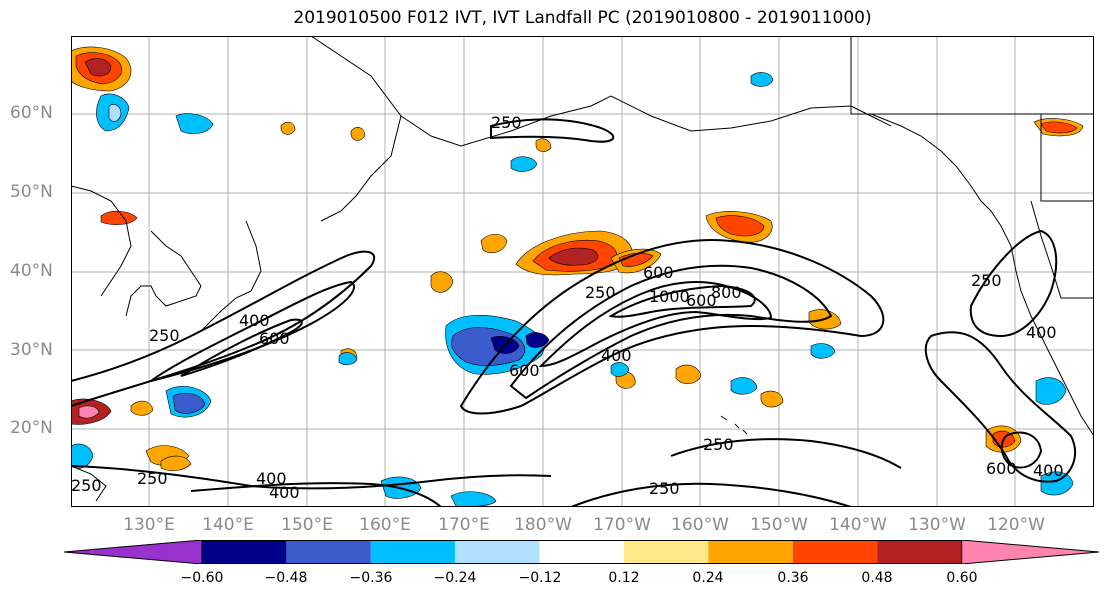 The height and width of the screenshot is (601, 1105). I want to click on lon-label-160e: 160°E, so click(385, 525).